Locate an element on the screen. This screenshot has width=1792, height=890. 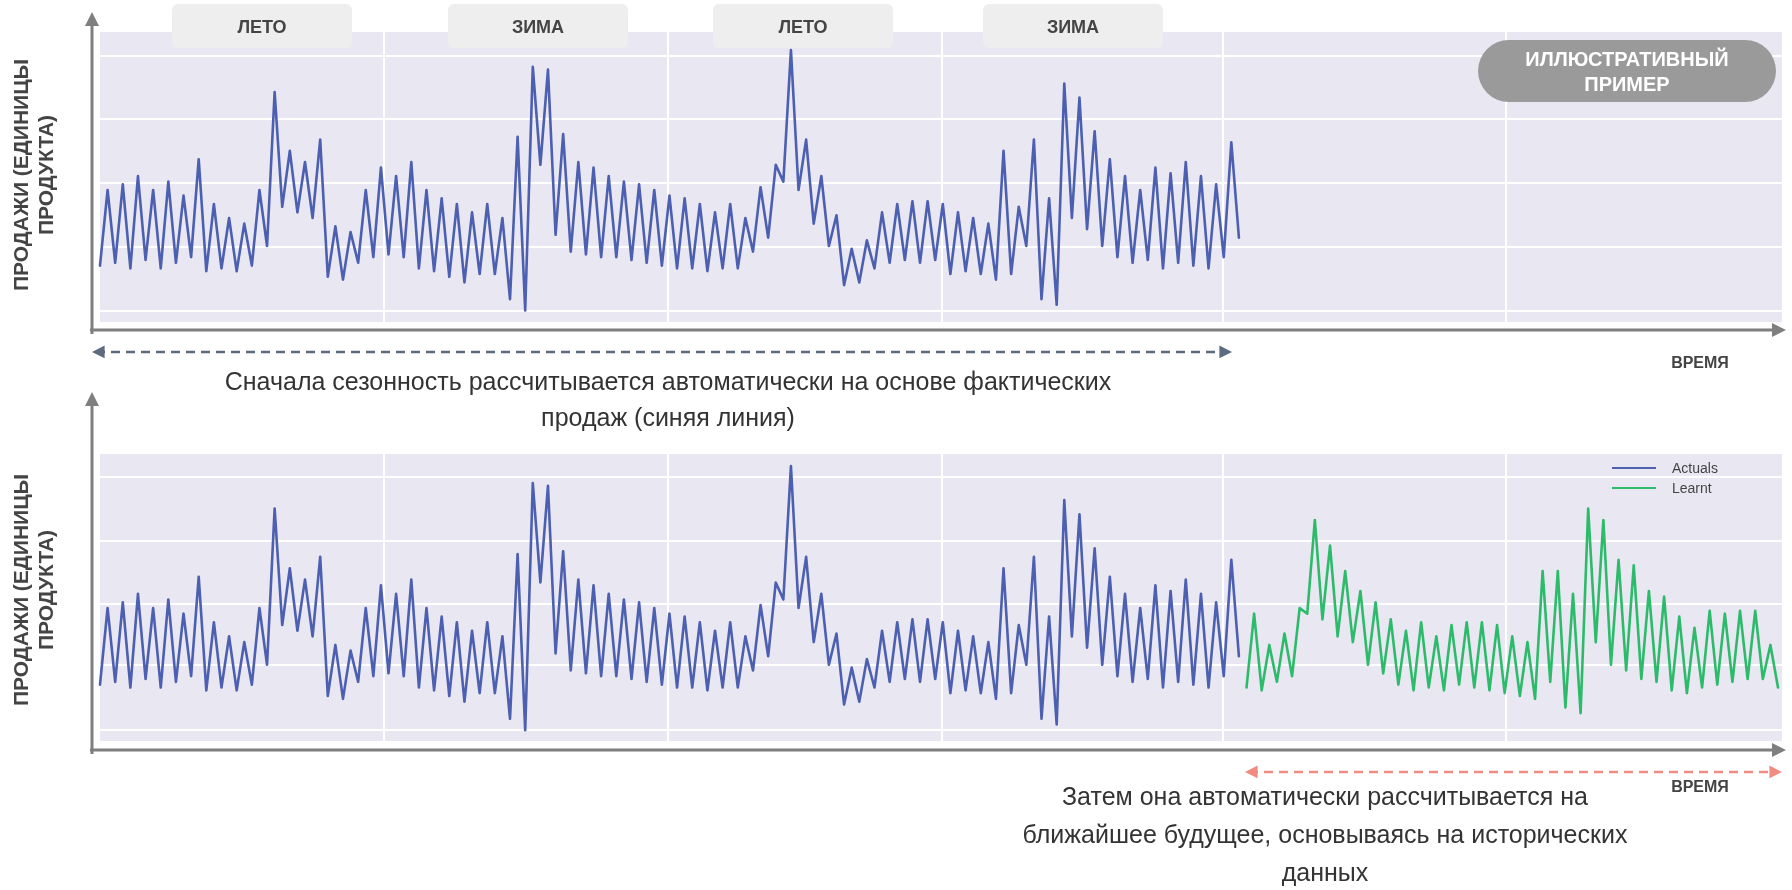
annotation: ИЛЛЮСТРАТИВНЫЙ ПРИМЕР is located at coordinates (1627, 71).